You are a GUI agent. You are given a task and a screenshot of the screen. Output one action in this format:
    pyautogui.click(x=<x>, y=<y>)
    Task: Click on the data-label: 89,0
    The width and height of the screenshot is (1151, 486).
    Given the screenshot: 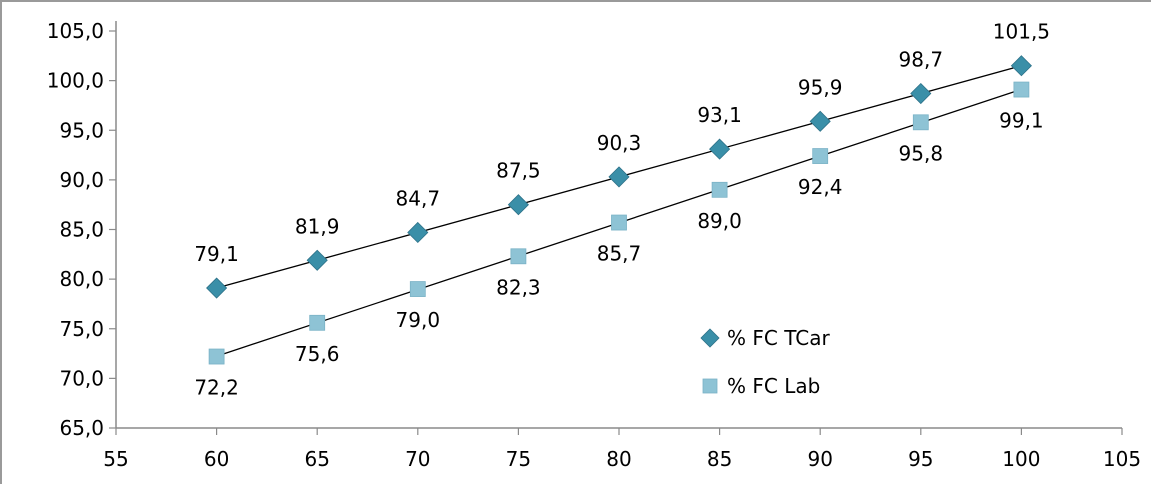 What is the action you would take?
    pyautogui.click(x=719, y=221)
    